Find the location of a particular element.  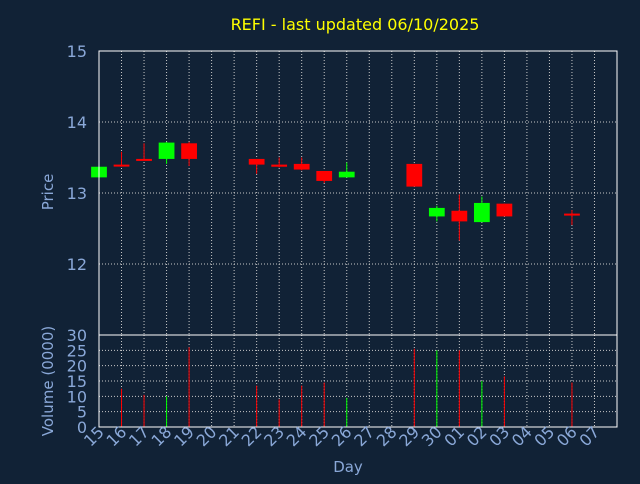

volume-tick-label: 0 is located at coordinates (82, 427).